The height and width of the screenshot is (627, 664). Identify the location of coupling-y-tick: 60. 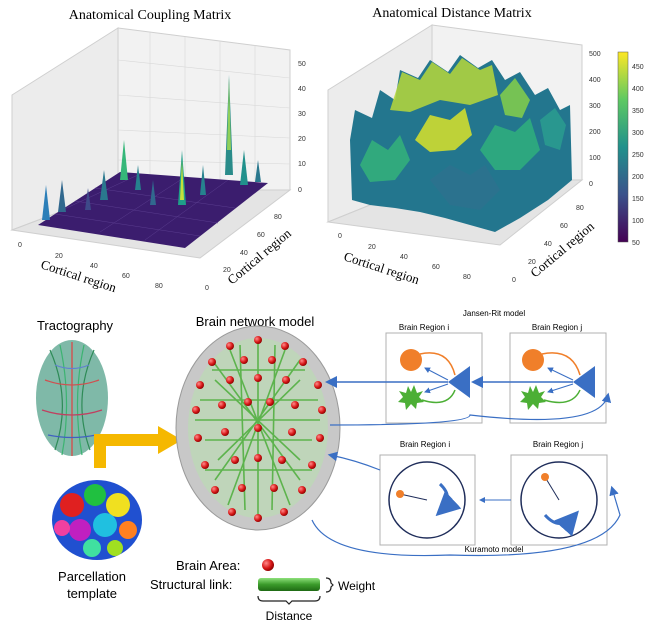
(261, 235).